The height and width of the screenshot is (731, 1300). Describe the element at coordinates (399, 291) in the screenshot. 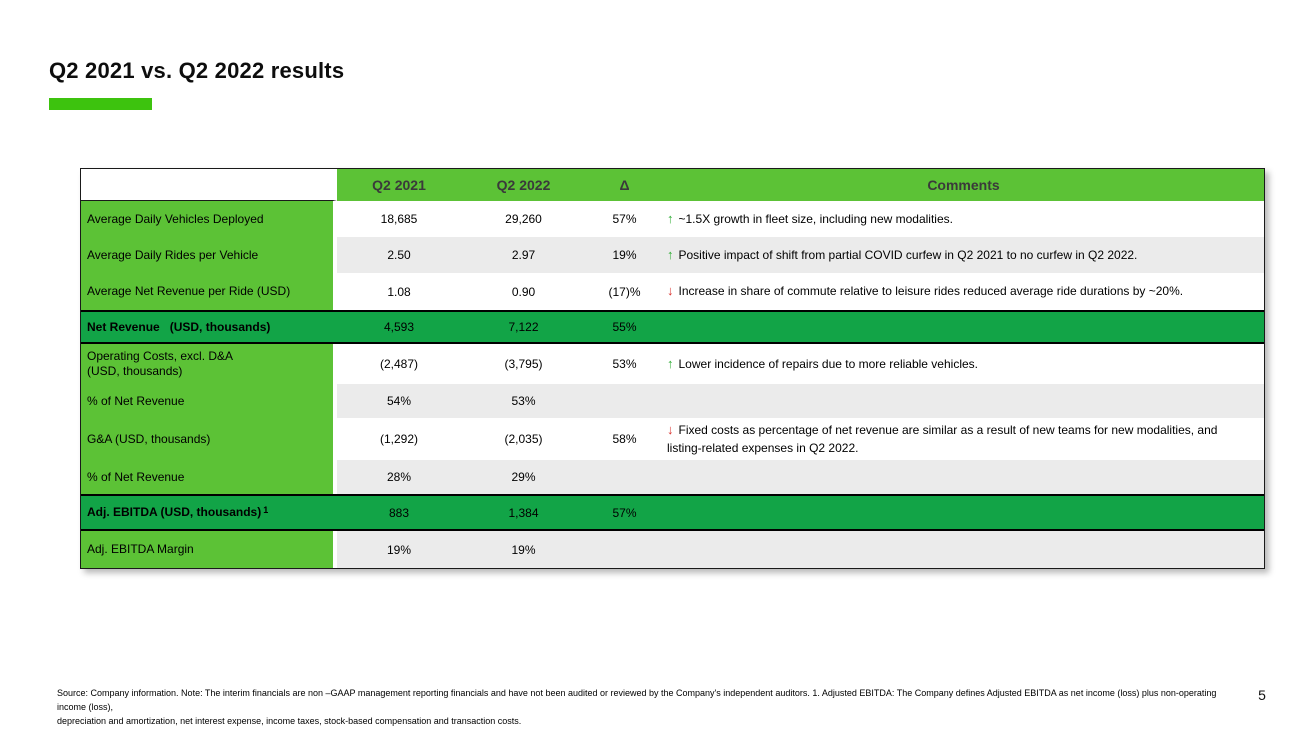

I see `value-q2-2021: 1.08` at that location.